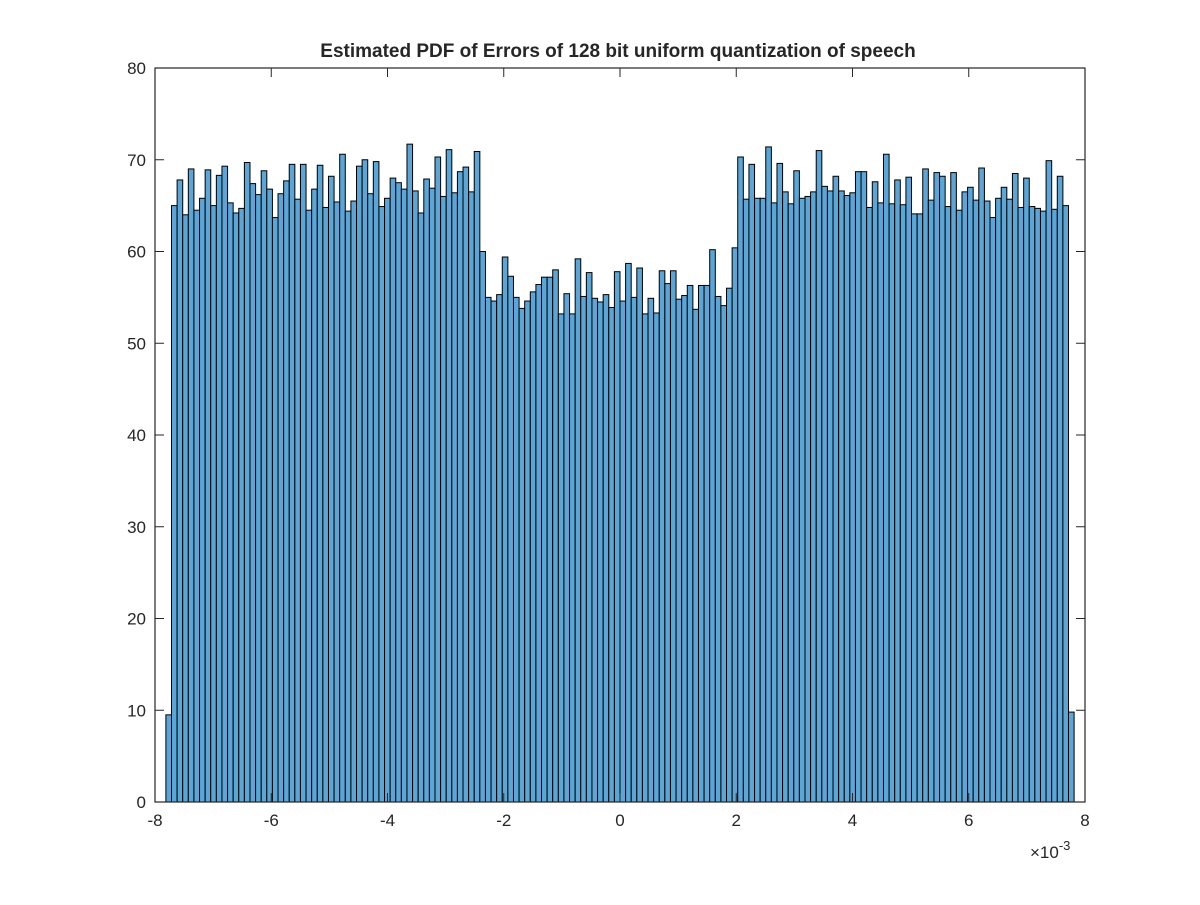 Image resolution: width=1200 pixels, height=905 pixels. I want to click on y-tick-label: 70, so click(136, 160).